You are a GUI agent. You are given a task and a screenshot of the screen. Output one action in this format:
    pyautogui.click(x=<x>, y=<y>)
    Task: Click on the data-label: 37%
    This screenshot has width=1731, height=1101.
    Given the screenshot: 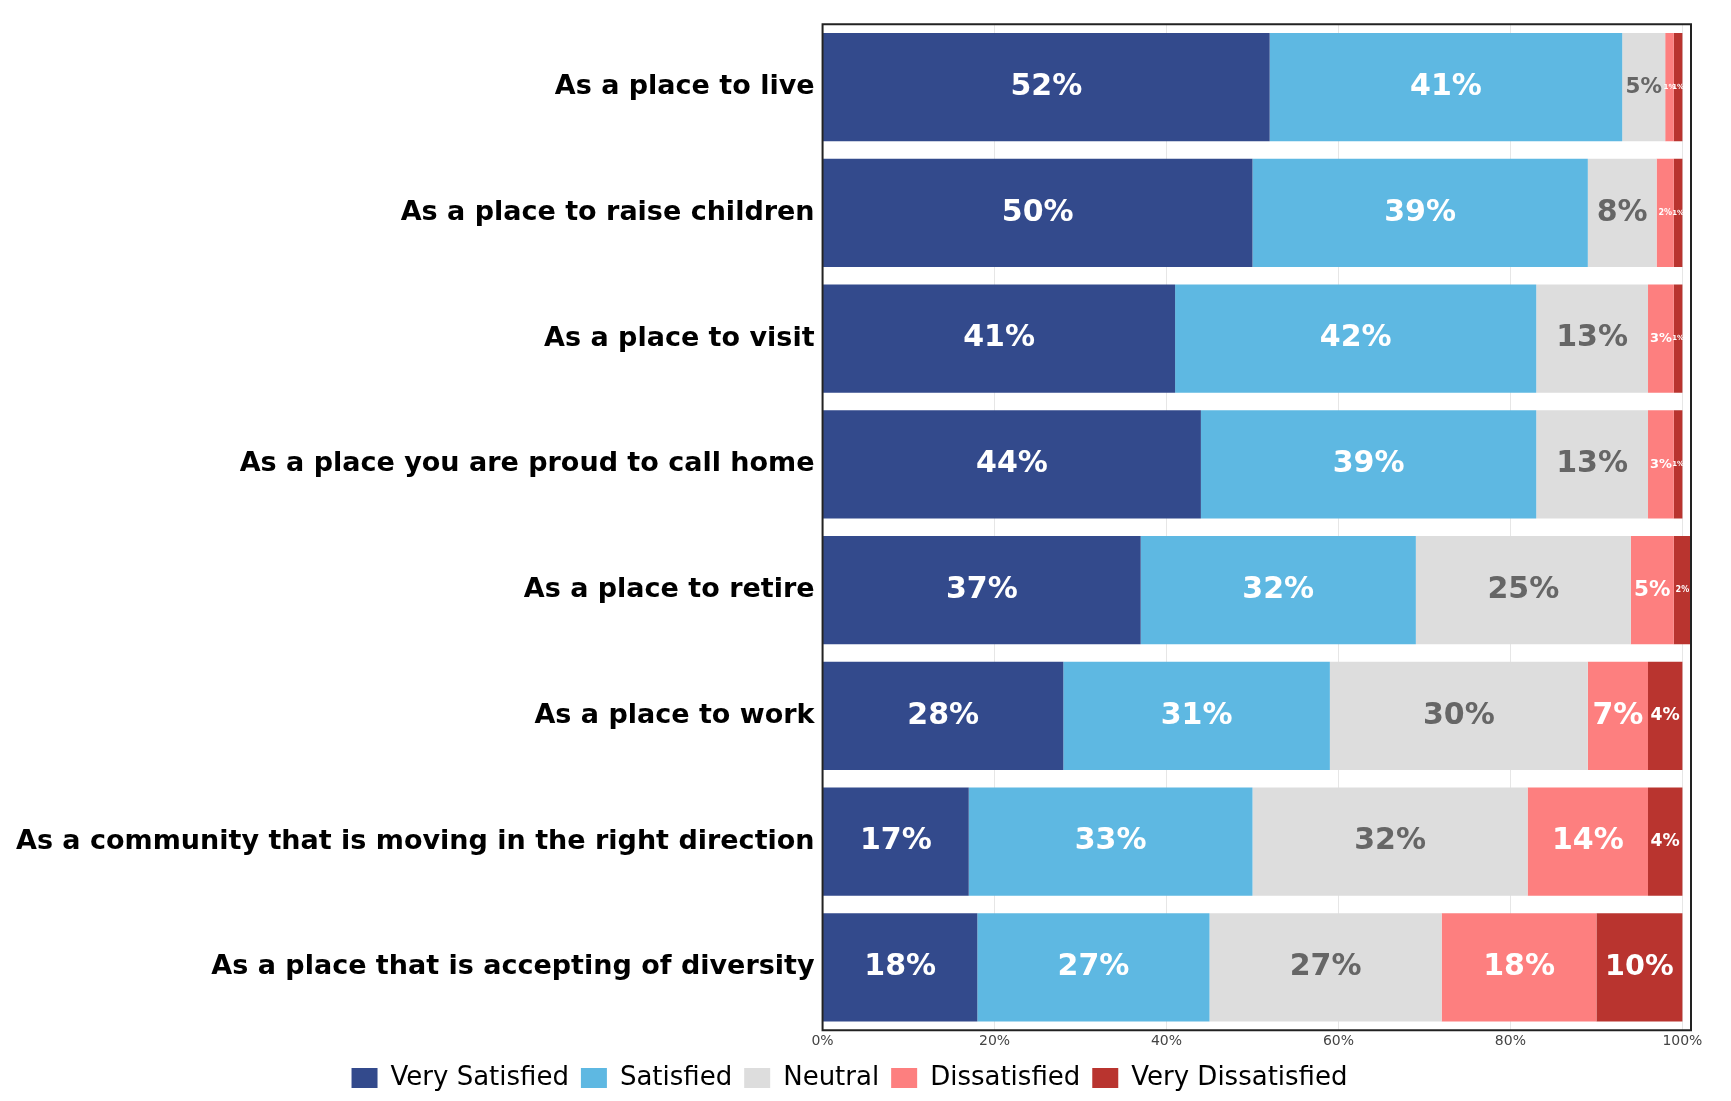 What is the action you would take?
    pyautogui.click(x=981, y=587)
    